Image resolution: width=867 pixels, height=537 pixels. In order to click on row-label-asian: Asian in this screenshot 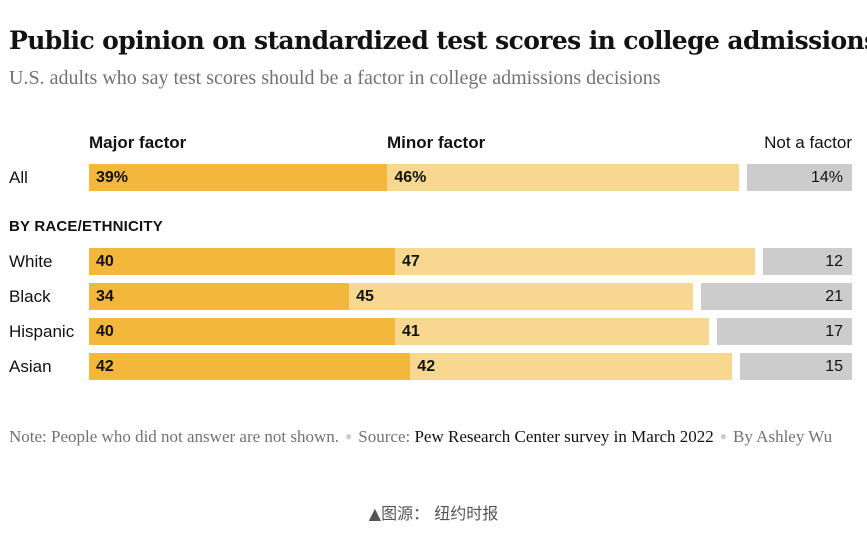, I will do `click(30, 366)`.